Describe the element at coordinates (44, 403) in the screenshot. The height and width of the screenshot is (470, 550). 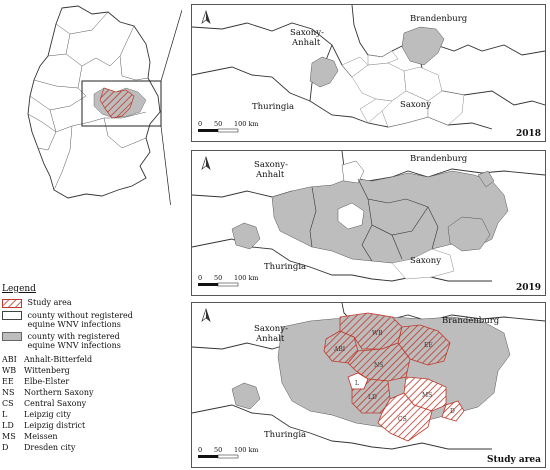
I see `abbr-cs: CS Central Saxony` at that location.